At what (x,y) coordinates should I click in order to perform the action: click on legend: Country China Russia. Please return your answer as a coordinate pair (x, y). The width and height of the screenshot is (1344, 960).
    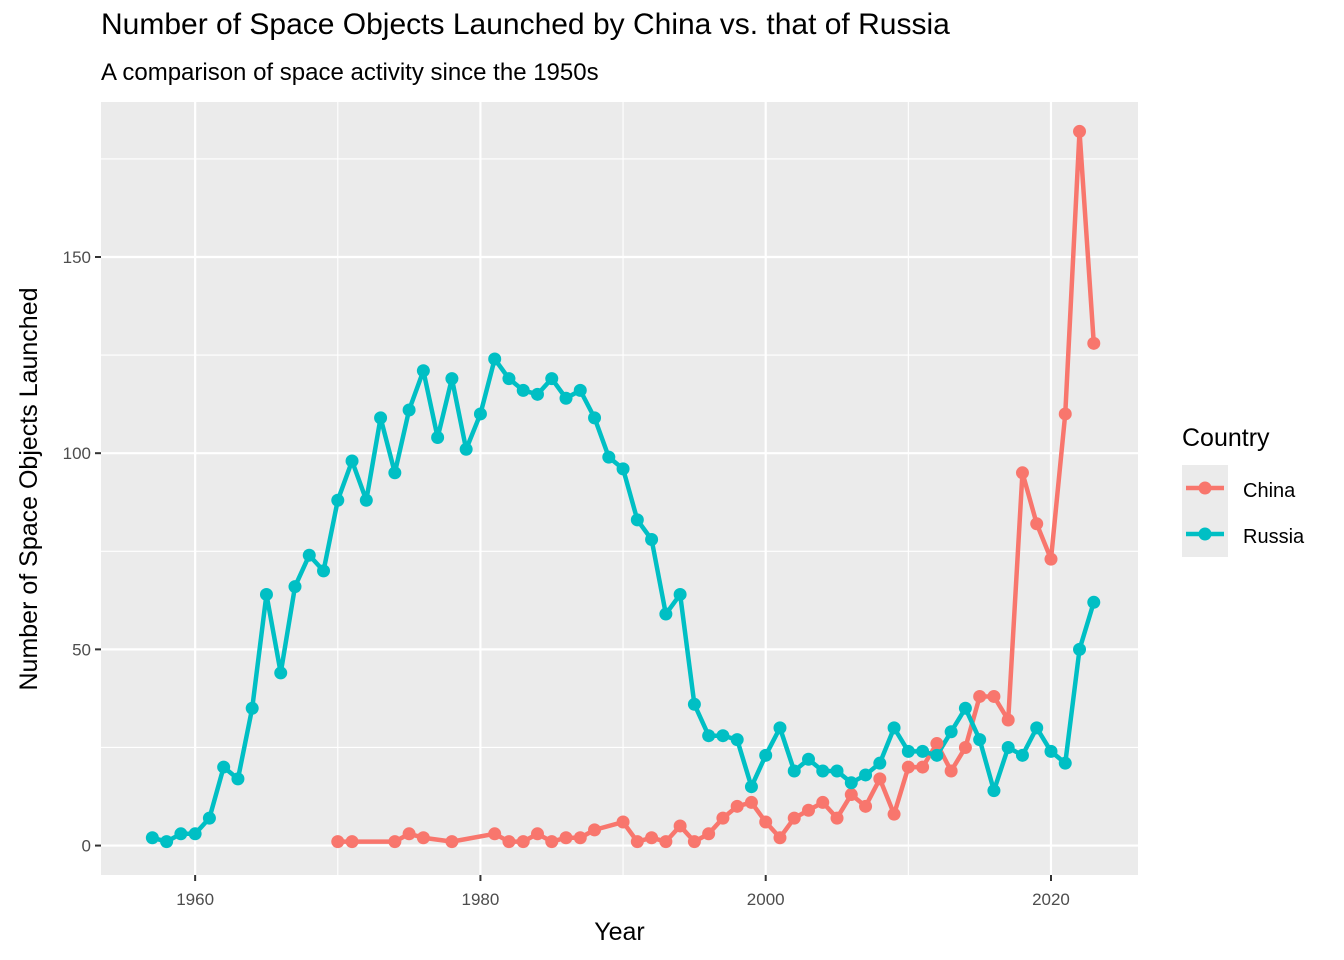
    Looking at the image, I should click on (1243, 490).